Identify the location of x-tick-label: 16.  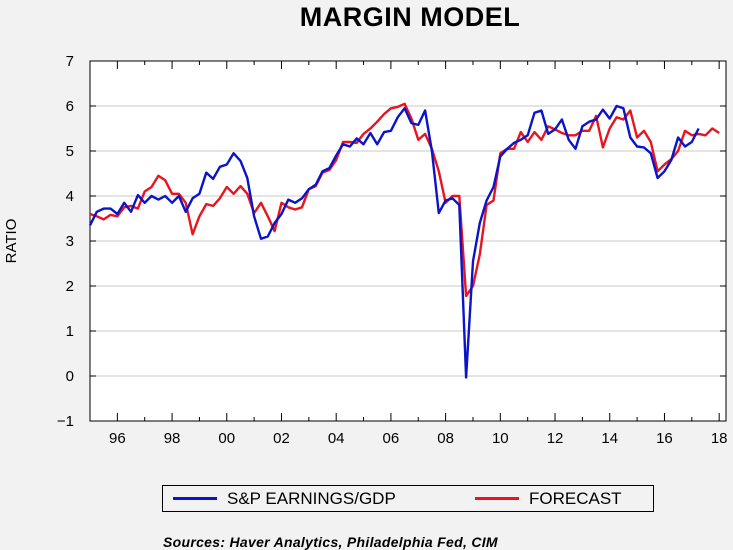
(664, 438).